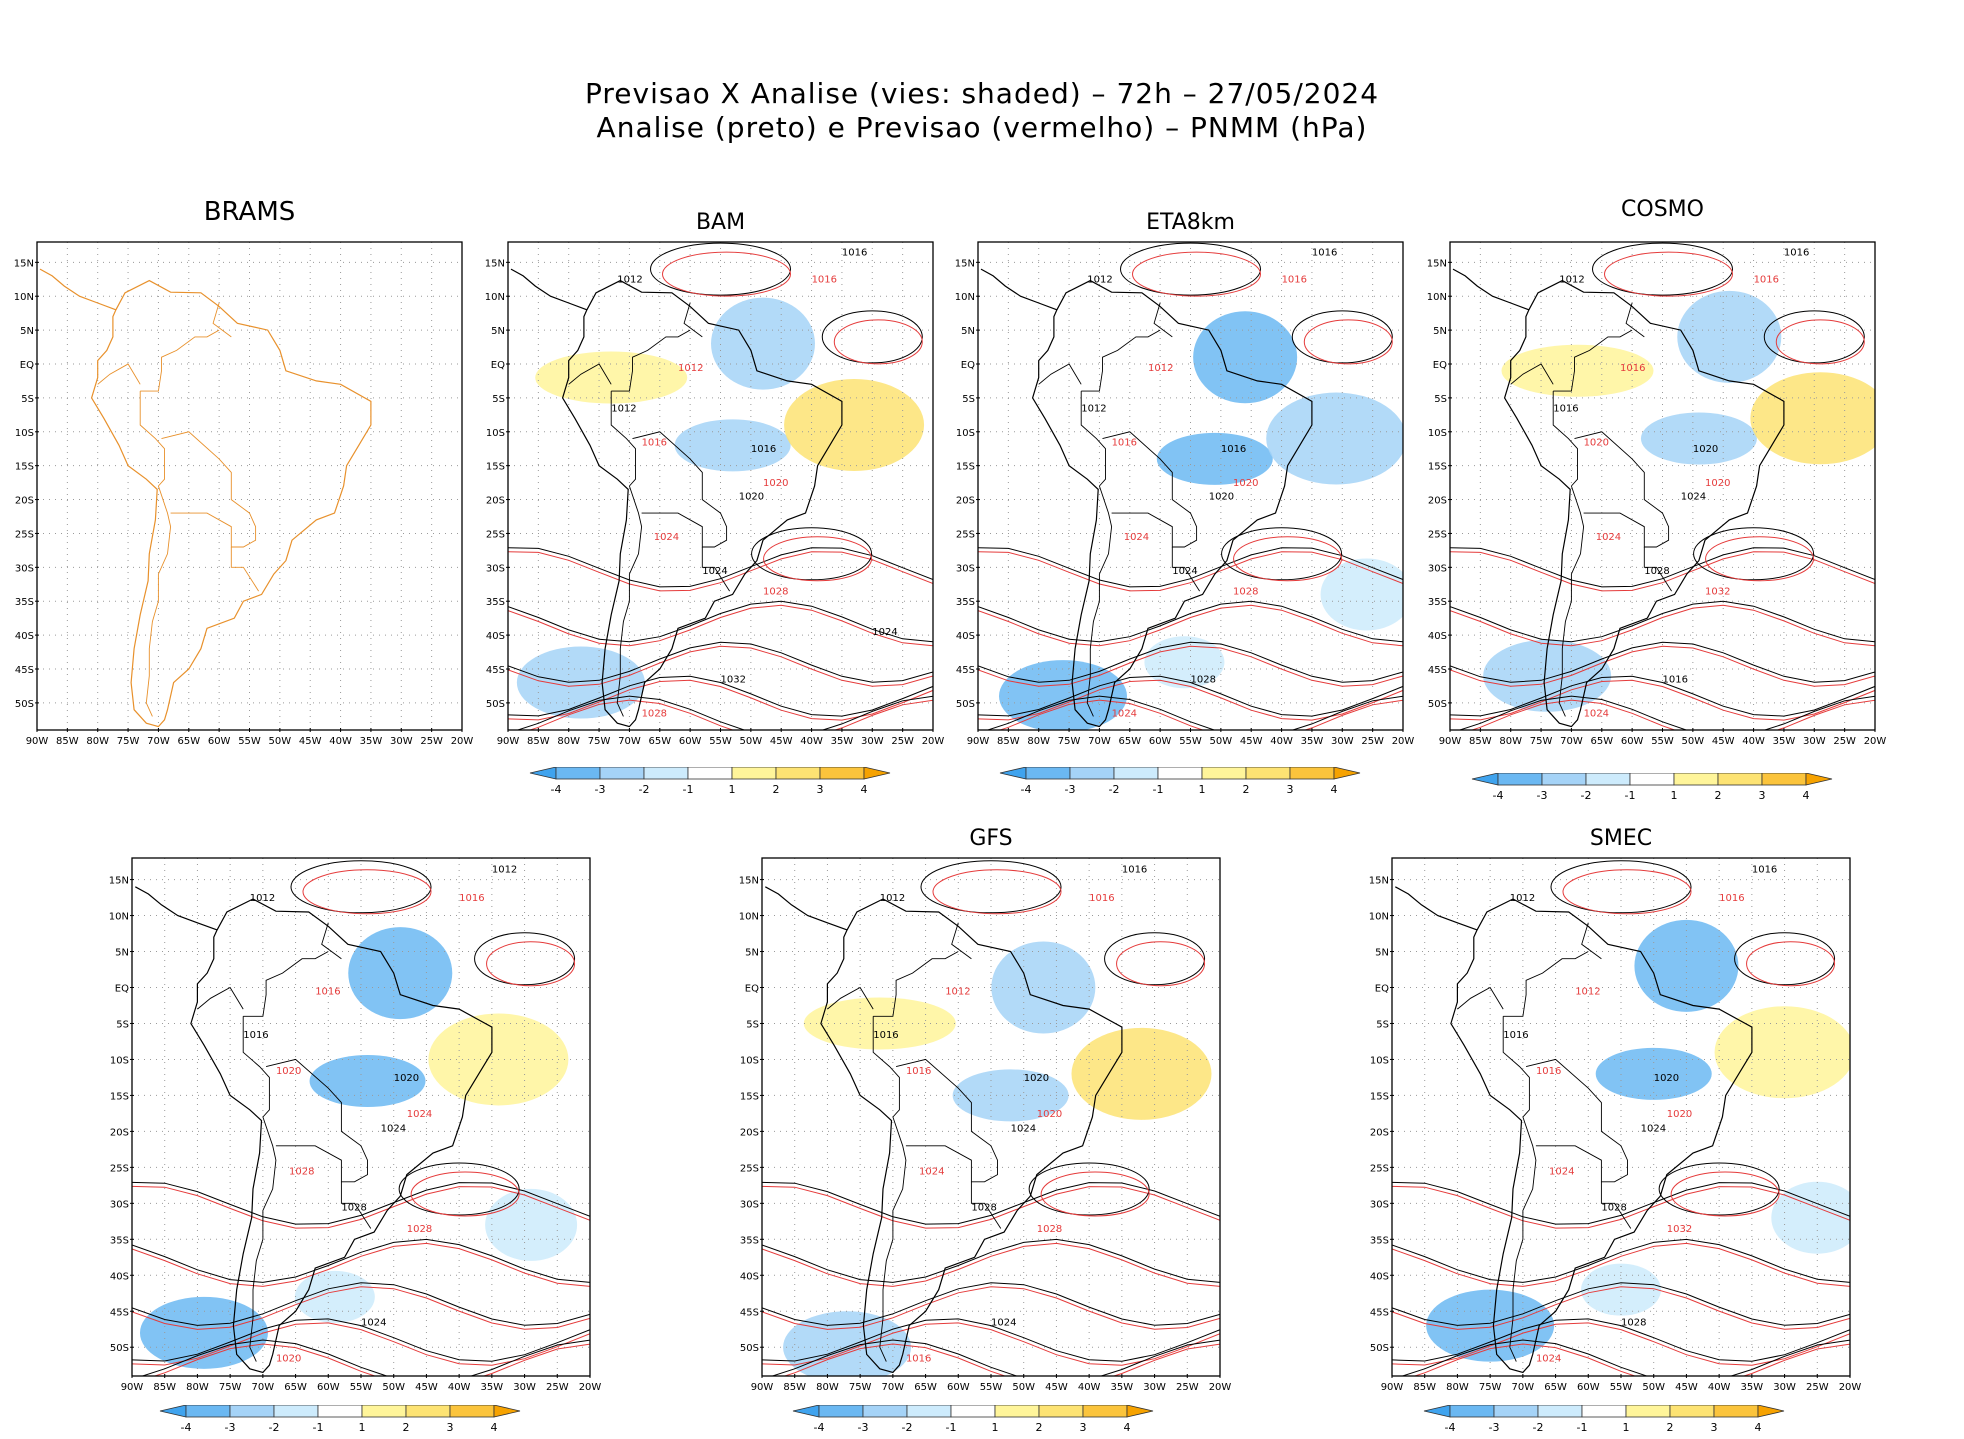  I want to click on colorbar-label: -2, so click(1114, 789).